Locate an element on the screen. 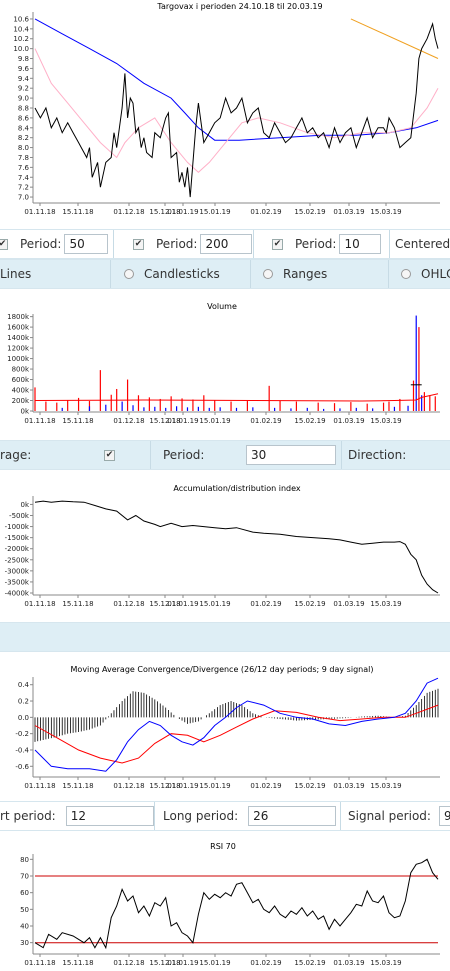 This screenshot has height=971, width=450. rsi-x-tick-label: 15.01.19 is located at coordinates (214, 963).